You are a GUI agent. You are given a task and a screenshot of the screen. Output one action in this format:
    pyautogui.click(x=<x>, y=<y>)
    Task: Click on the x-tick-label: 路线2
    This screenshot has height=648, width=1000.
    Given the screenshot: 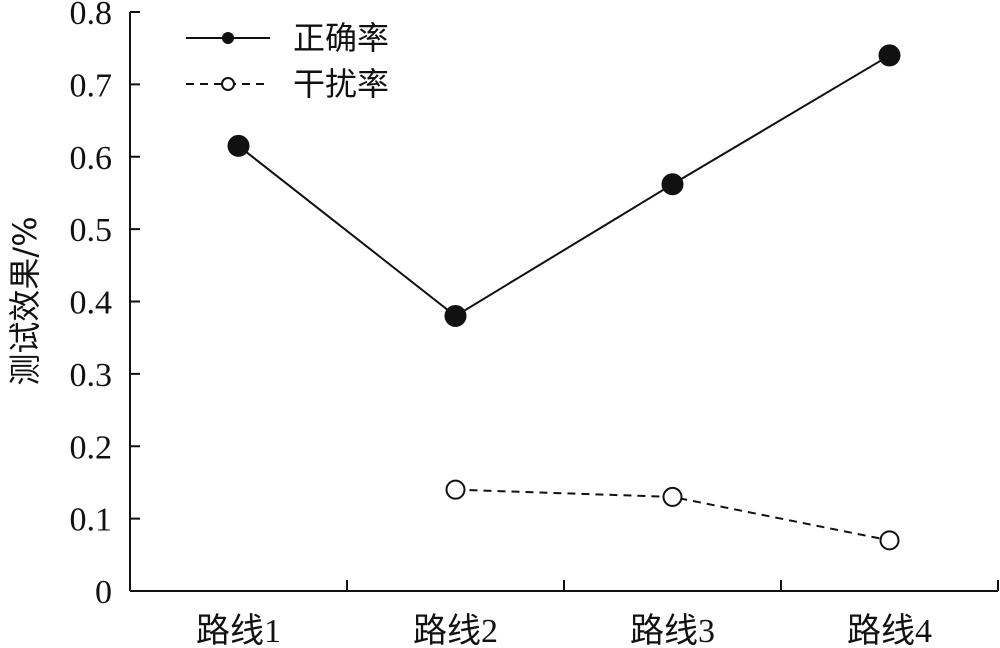 What is the action you would take?
    pyautogui.click(x=455, y=630)
    